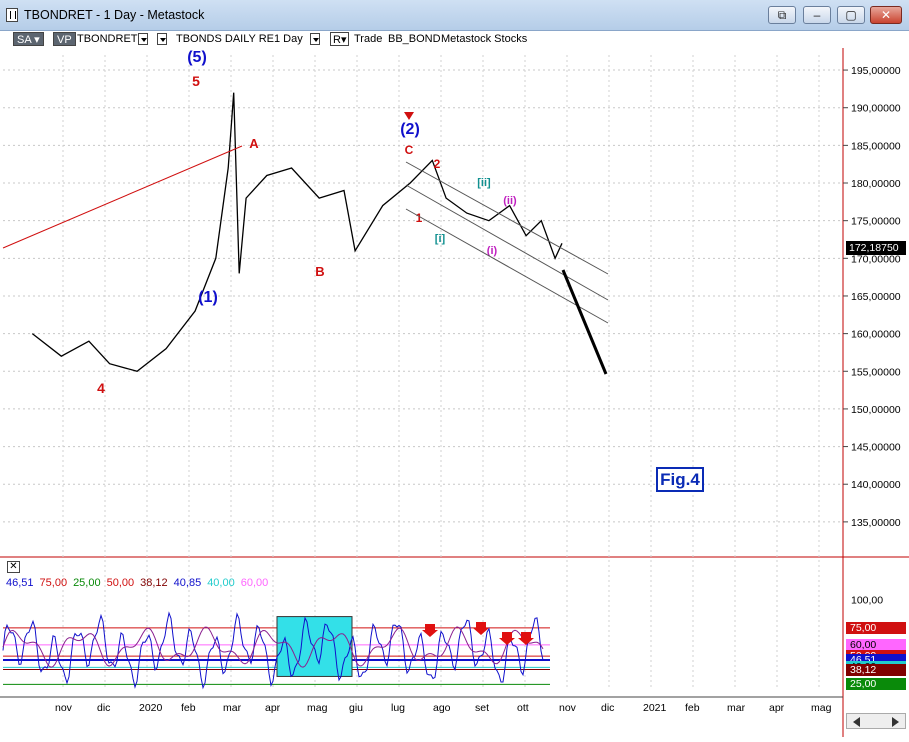 This screenshot has height=742, width=909. What do you see at coordinates (817, 15) in the screenshot?
I see `minimize-button: ‒` at bounding box center [817, 15].